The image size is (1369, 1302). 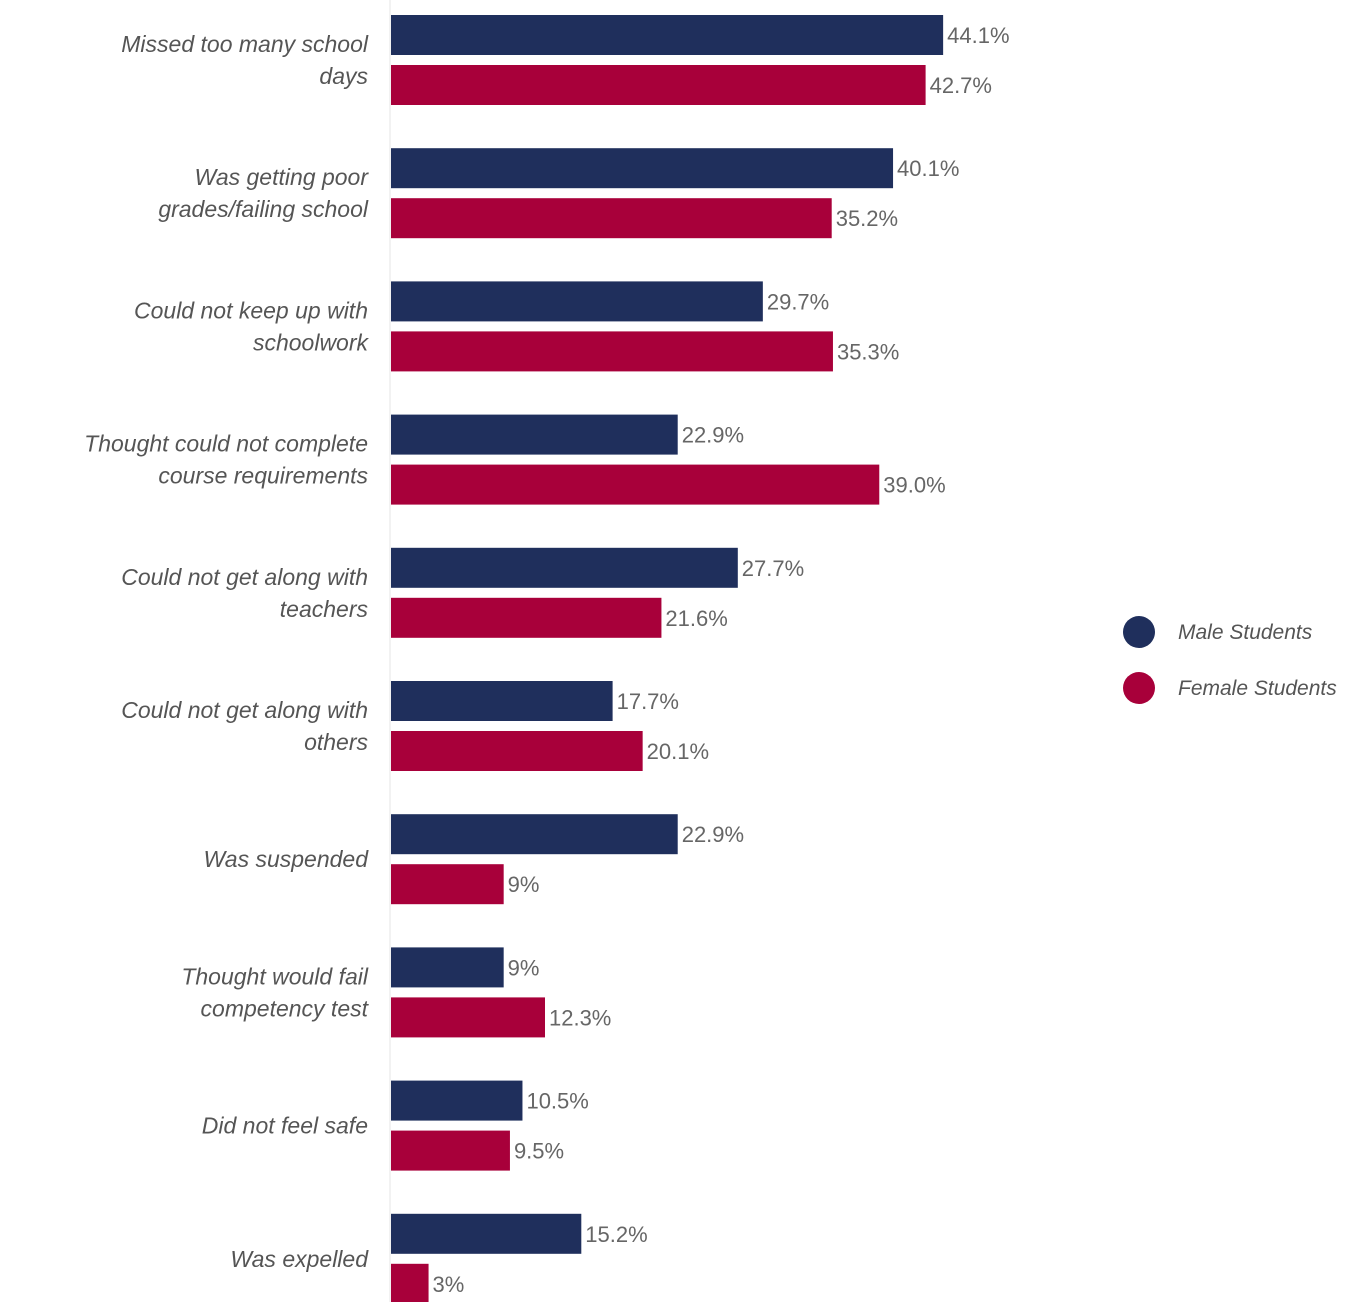 I want to click on value-label-male-6: 22.9%, so click(x=713, y=834).